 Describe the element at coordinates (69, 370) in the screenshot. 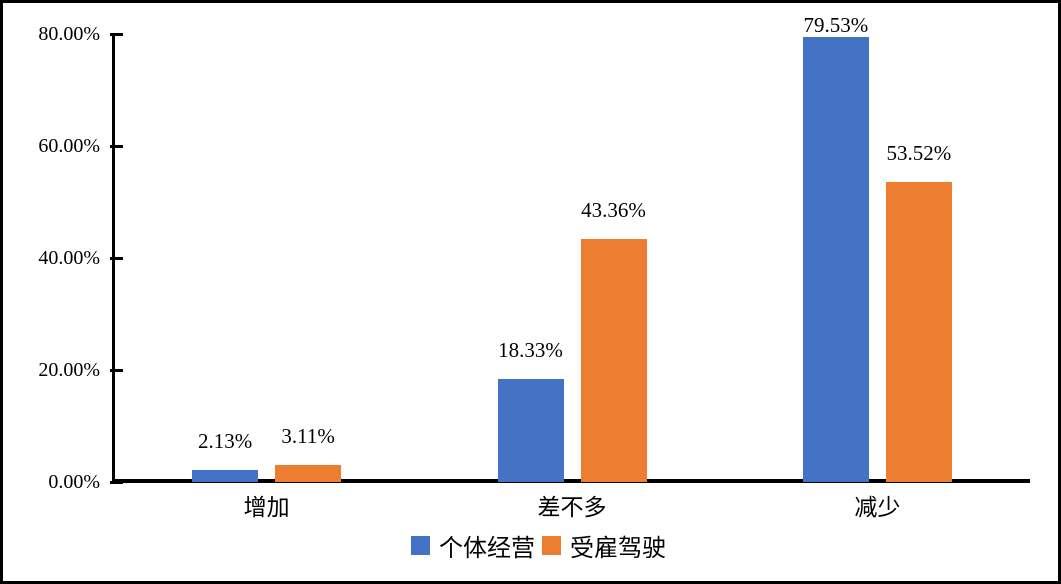

I see `y-axis-tick-label: 20.00%` at that location.